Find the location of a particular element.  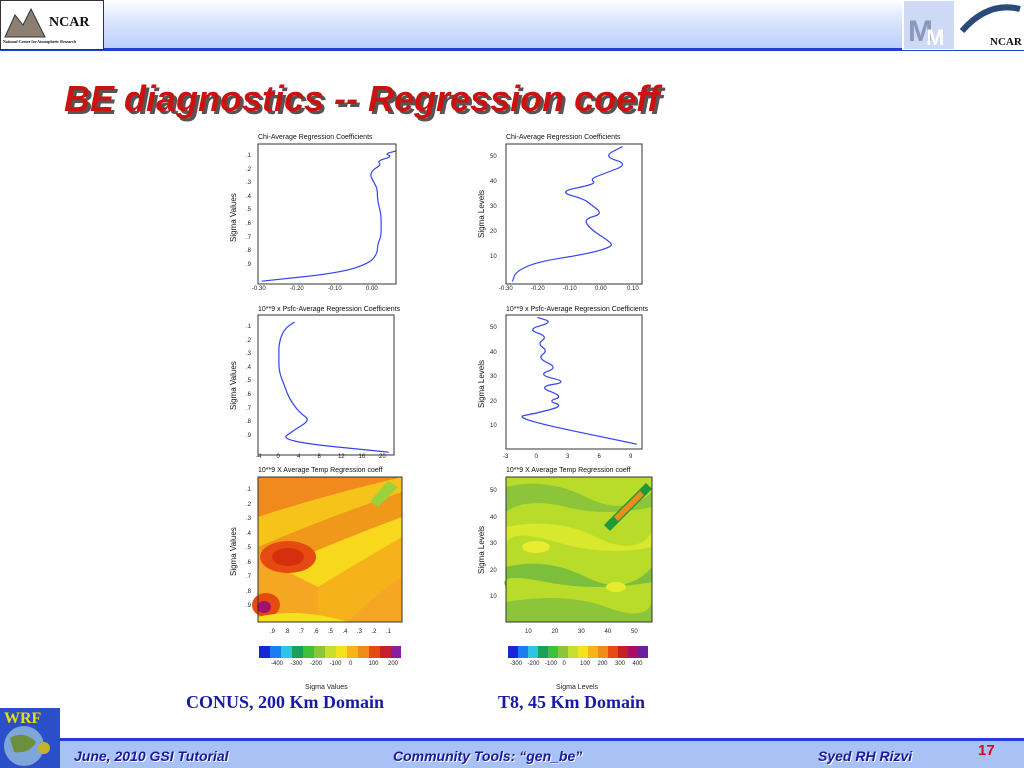

plot6-xlabel: Sigma Levels is located at coordinates (577, 687).